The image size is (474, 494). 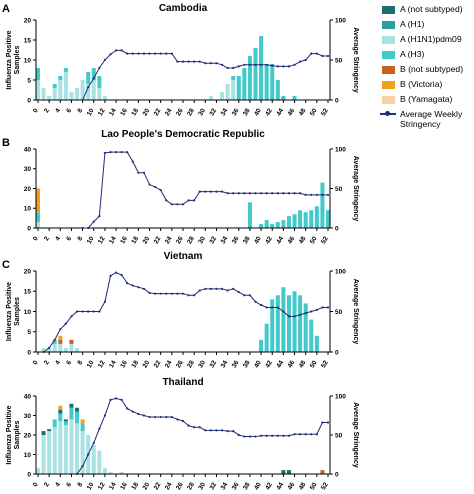 I want to click on y-axis-label-line: Samples, so click(x=17, y=434).